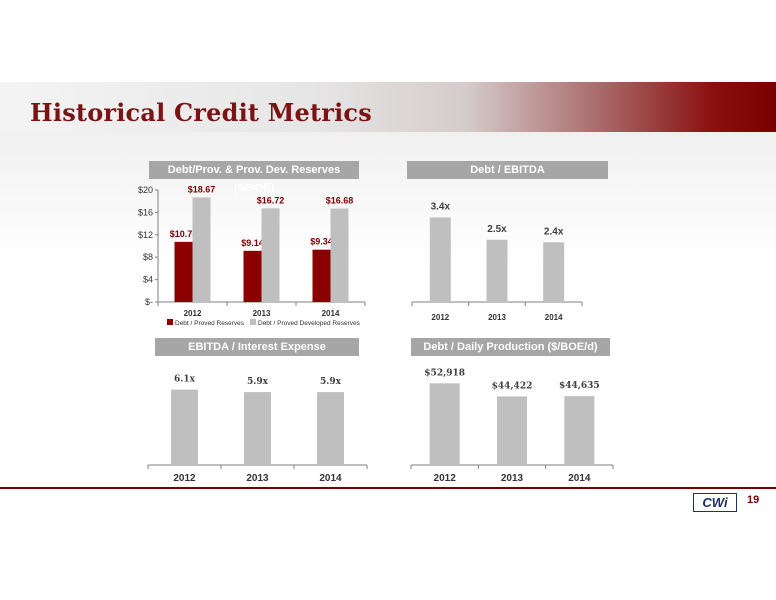 The height and width of the screenshot is (600, 776). Describe the element at coordinates (388, 488) in the screenshot. I see `footer-divider` at that location.